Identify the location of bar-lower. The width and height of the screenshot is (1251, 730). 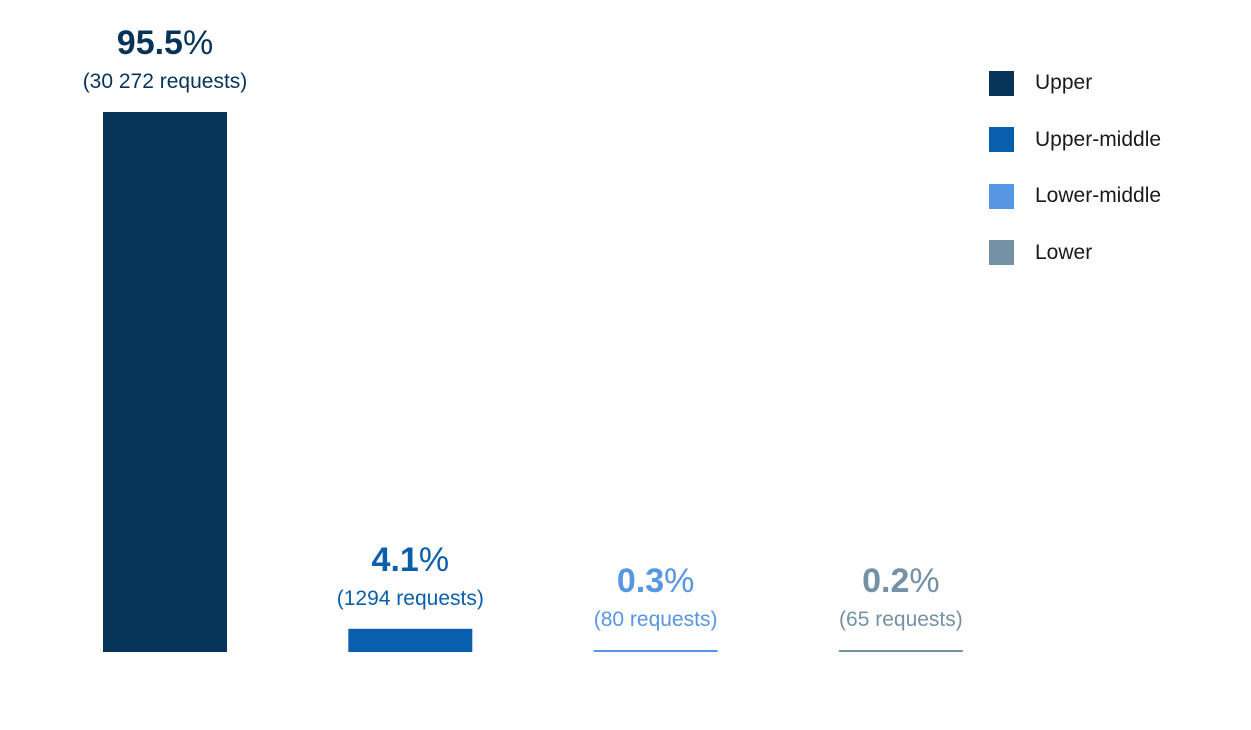
(900, 651).